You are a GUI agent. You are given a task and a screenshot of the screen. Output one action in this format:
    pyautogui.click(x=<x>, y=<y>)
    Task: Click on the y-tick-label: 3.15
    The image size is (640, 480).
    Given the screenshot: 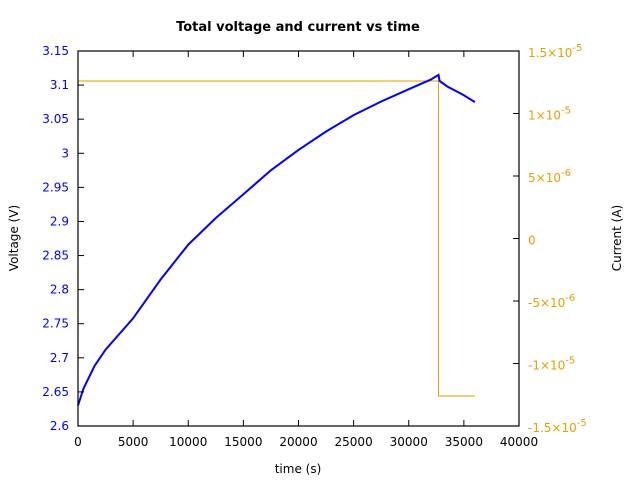 What is the action you would take?
    pyautogui.click(x=55, y=51)
    